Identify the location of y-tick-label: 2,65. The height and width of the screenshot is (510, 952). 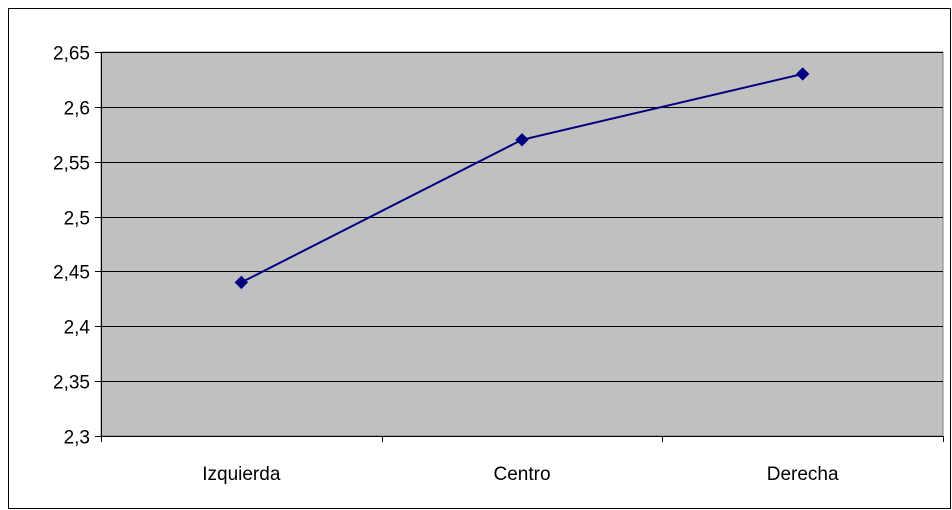
(71, 54).